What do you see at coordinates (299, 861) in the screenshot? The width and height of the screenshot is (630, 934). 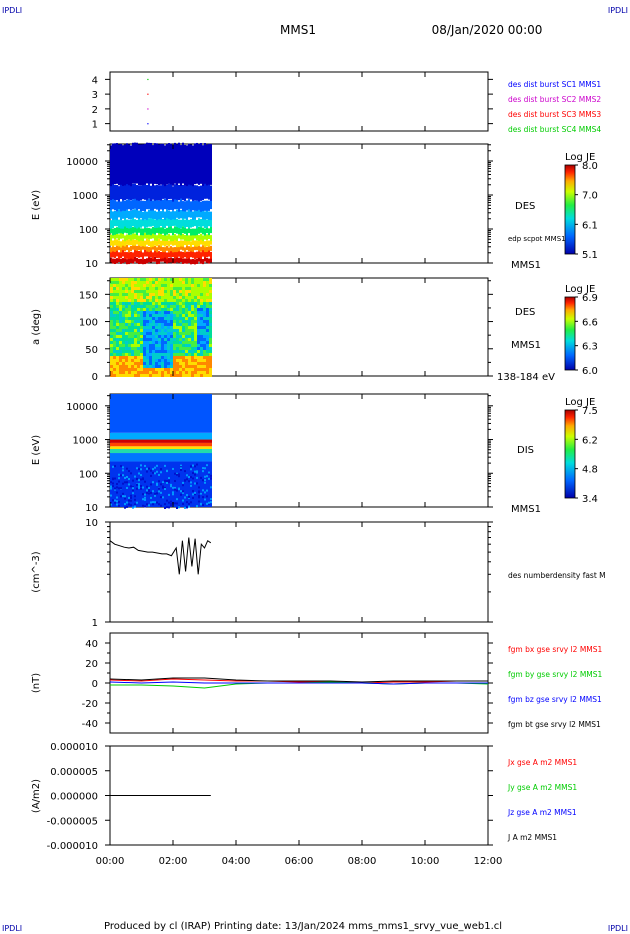 I see `xtick-label: 06:00` at bounding box center [299, 861].